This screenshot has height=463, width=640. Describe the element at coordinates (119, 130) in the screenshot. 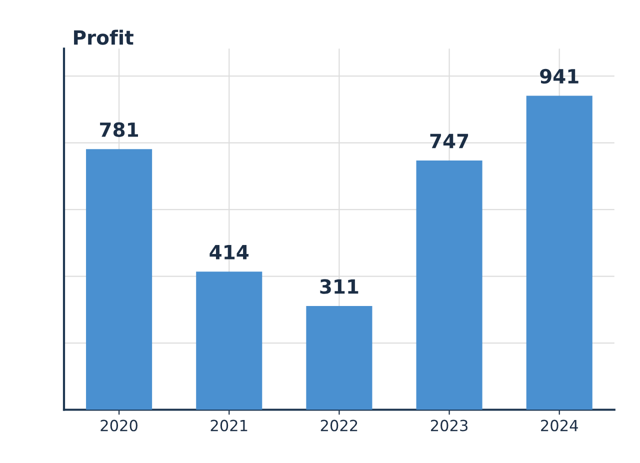

I see `data-label: 781` at that location.